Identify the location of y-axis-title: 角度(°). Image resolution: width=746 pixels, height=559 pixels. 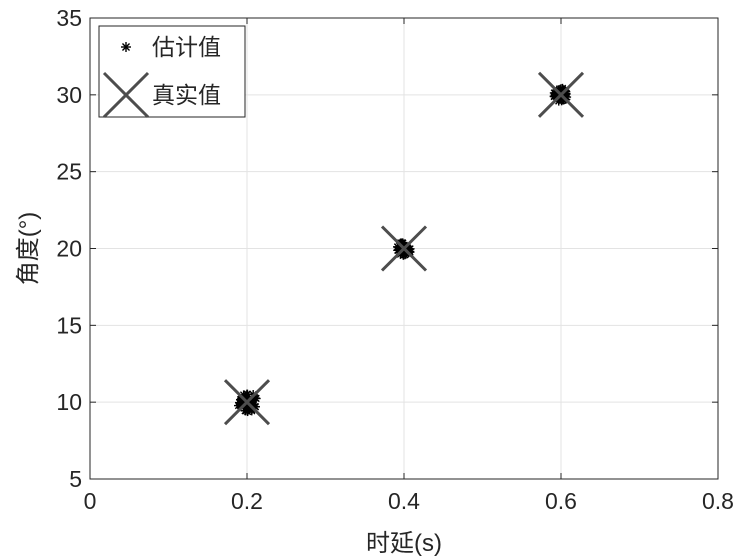
(28, 249).